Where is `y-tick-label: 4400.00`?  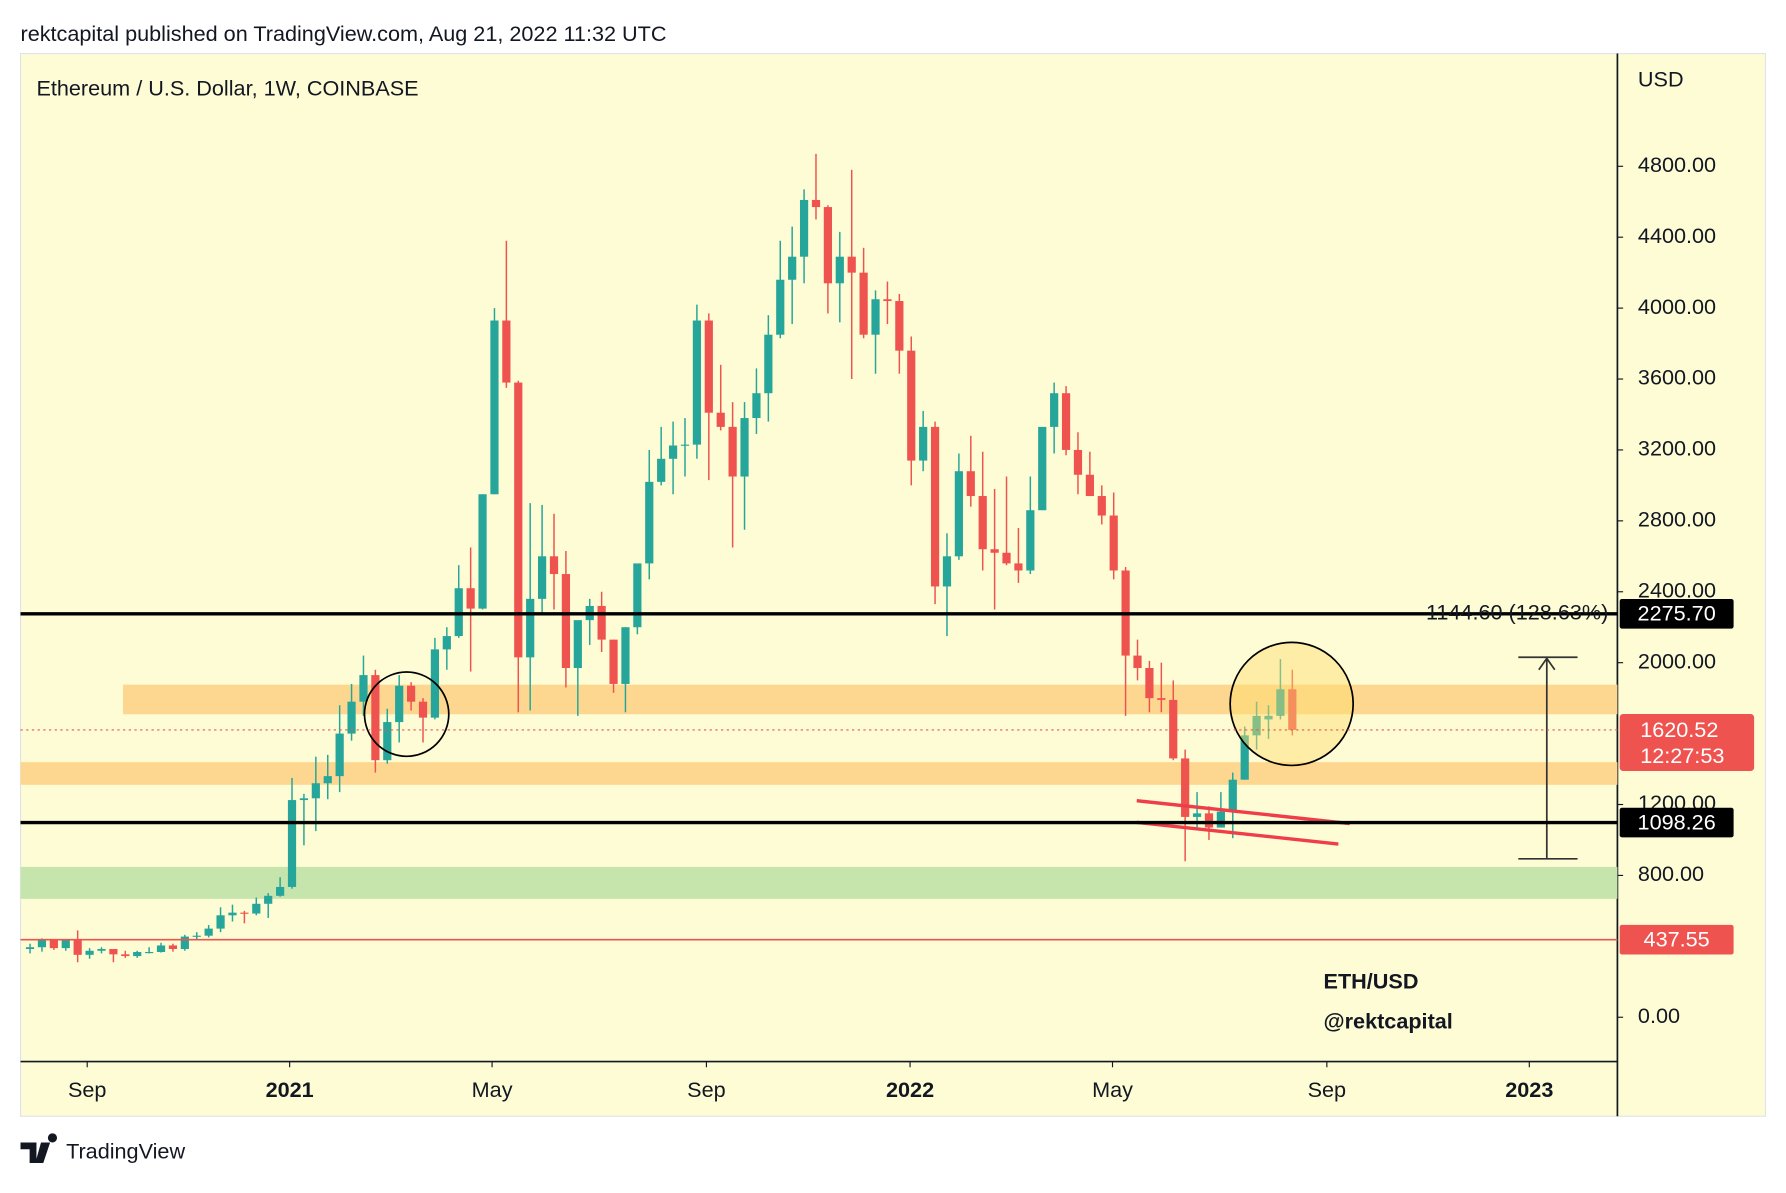
y-tick-label: 4400.00 is located at coordinates (1677, 235).